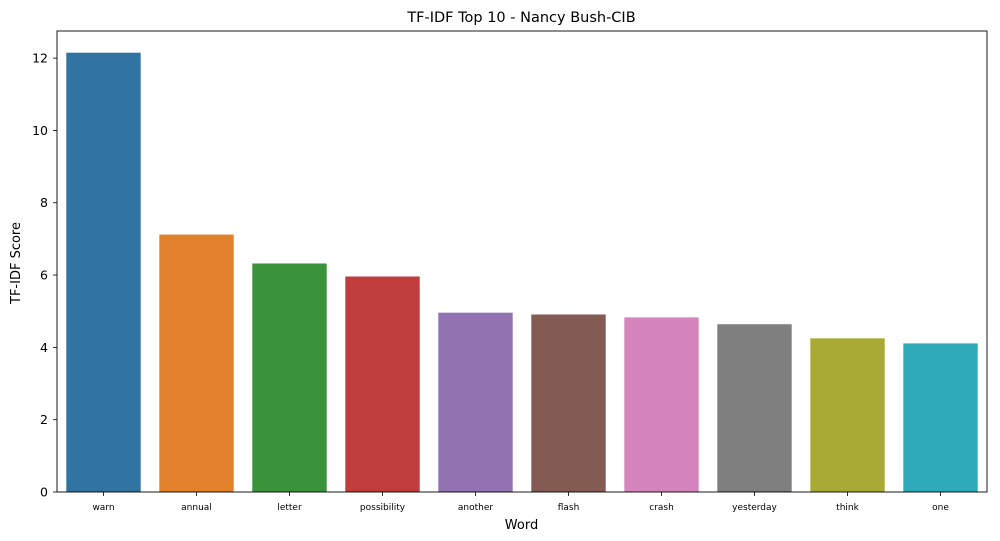 The height and width of the screenshot is (541, 1000). What do you see at coordinates (475, 402) in the screenshot?
I see `bar-another` at bounding box center [475, 402].